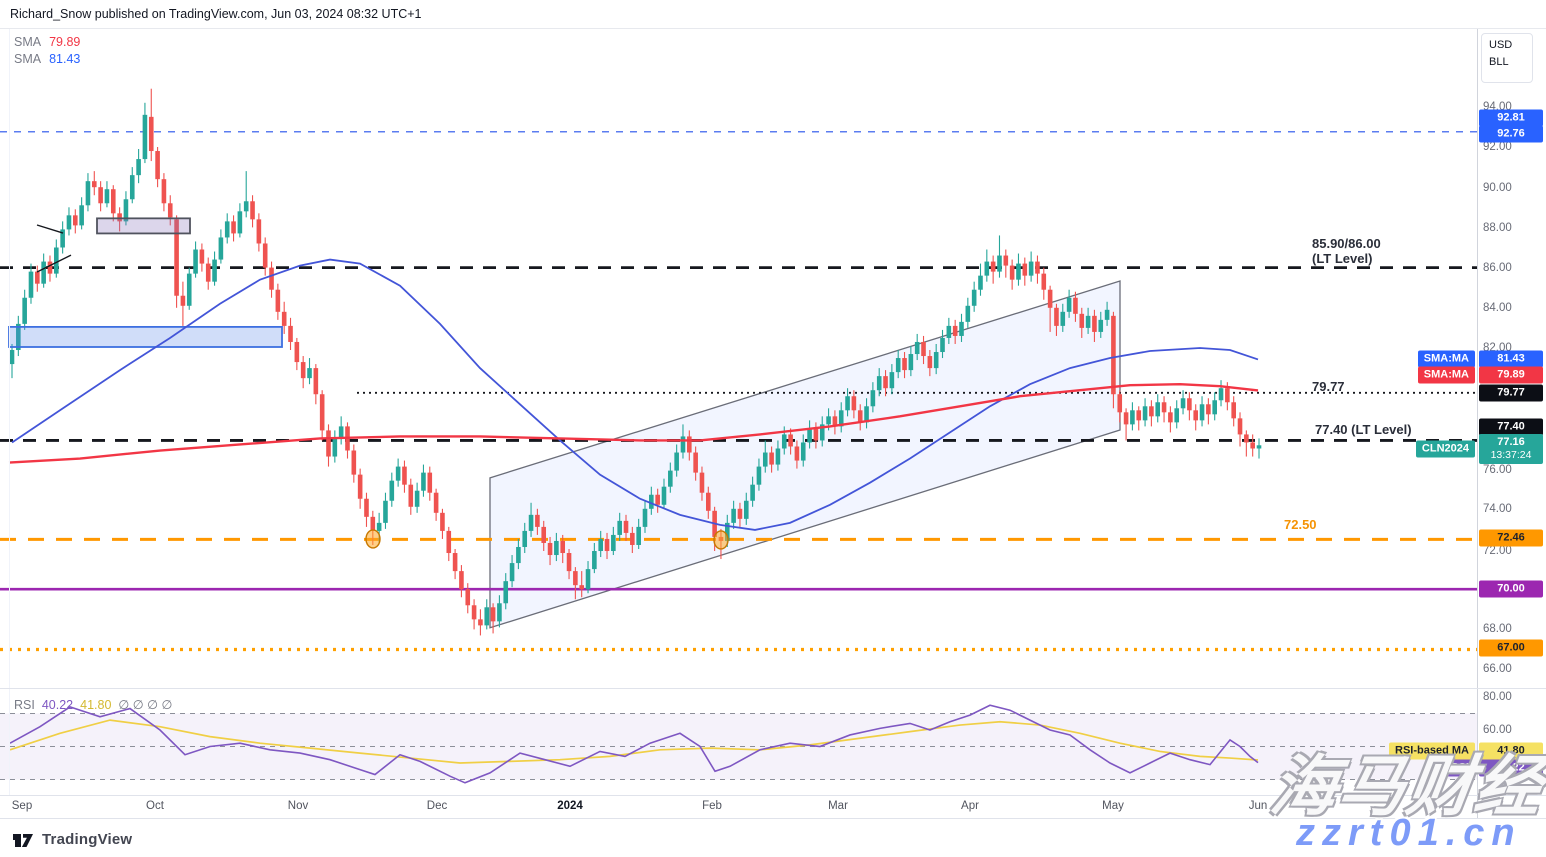 The width and height of the screenshot is (1546, 857). What do you see at coordinates (721, 540) in the screenshot?
I see `event-circle-marker` at bounding box center [721, 540].